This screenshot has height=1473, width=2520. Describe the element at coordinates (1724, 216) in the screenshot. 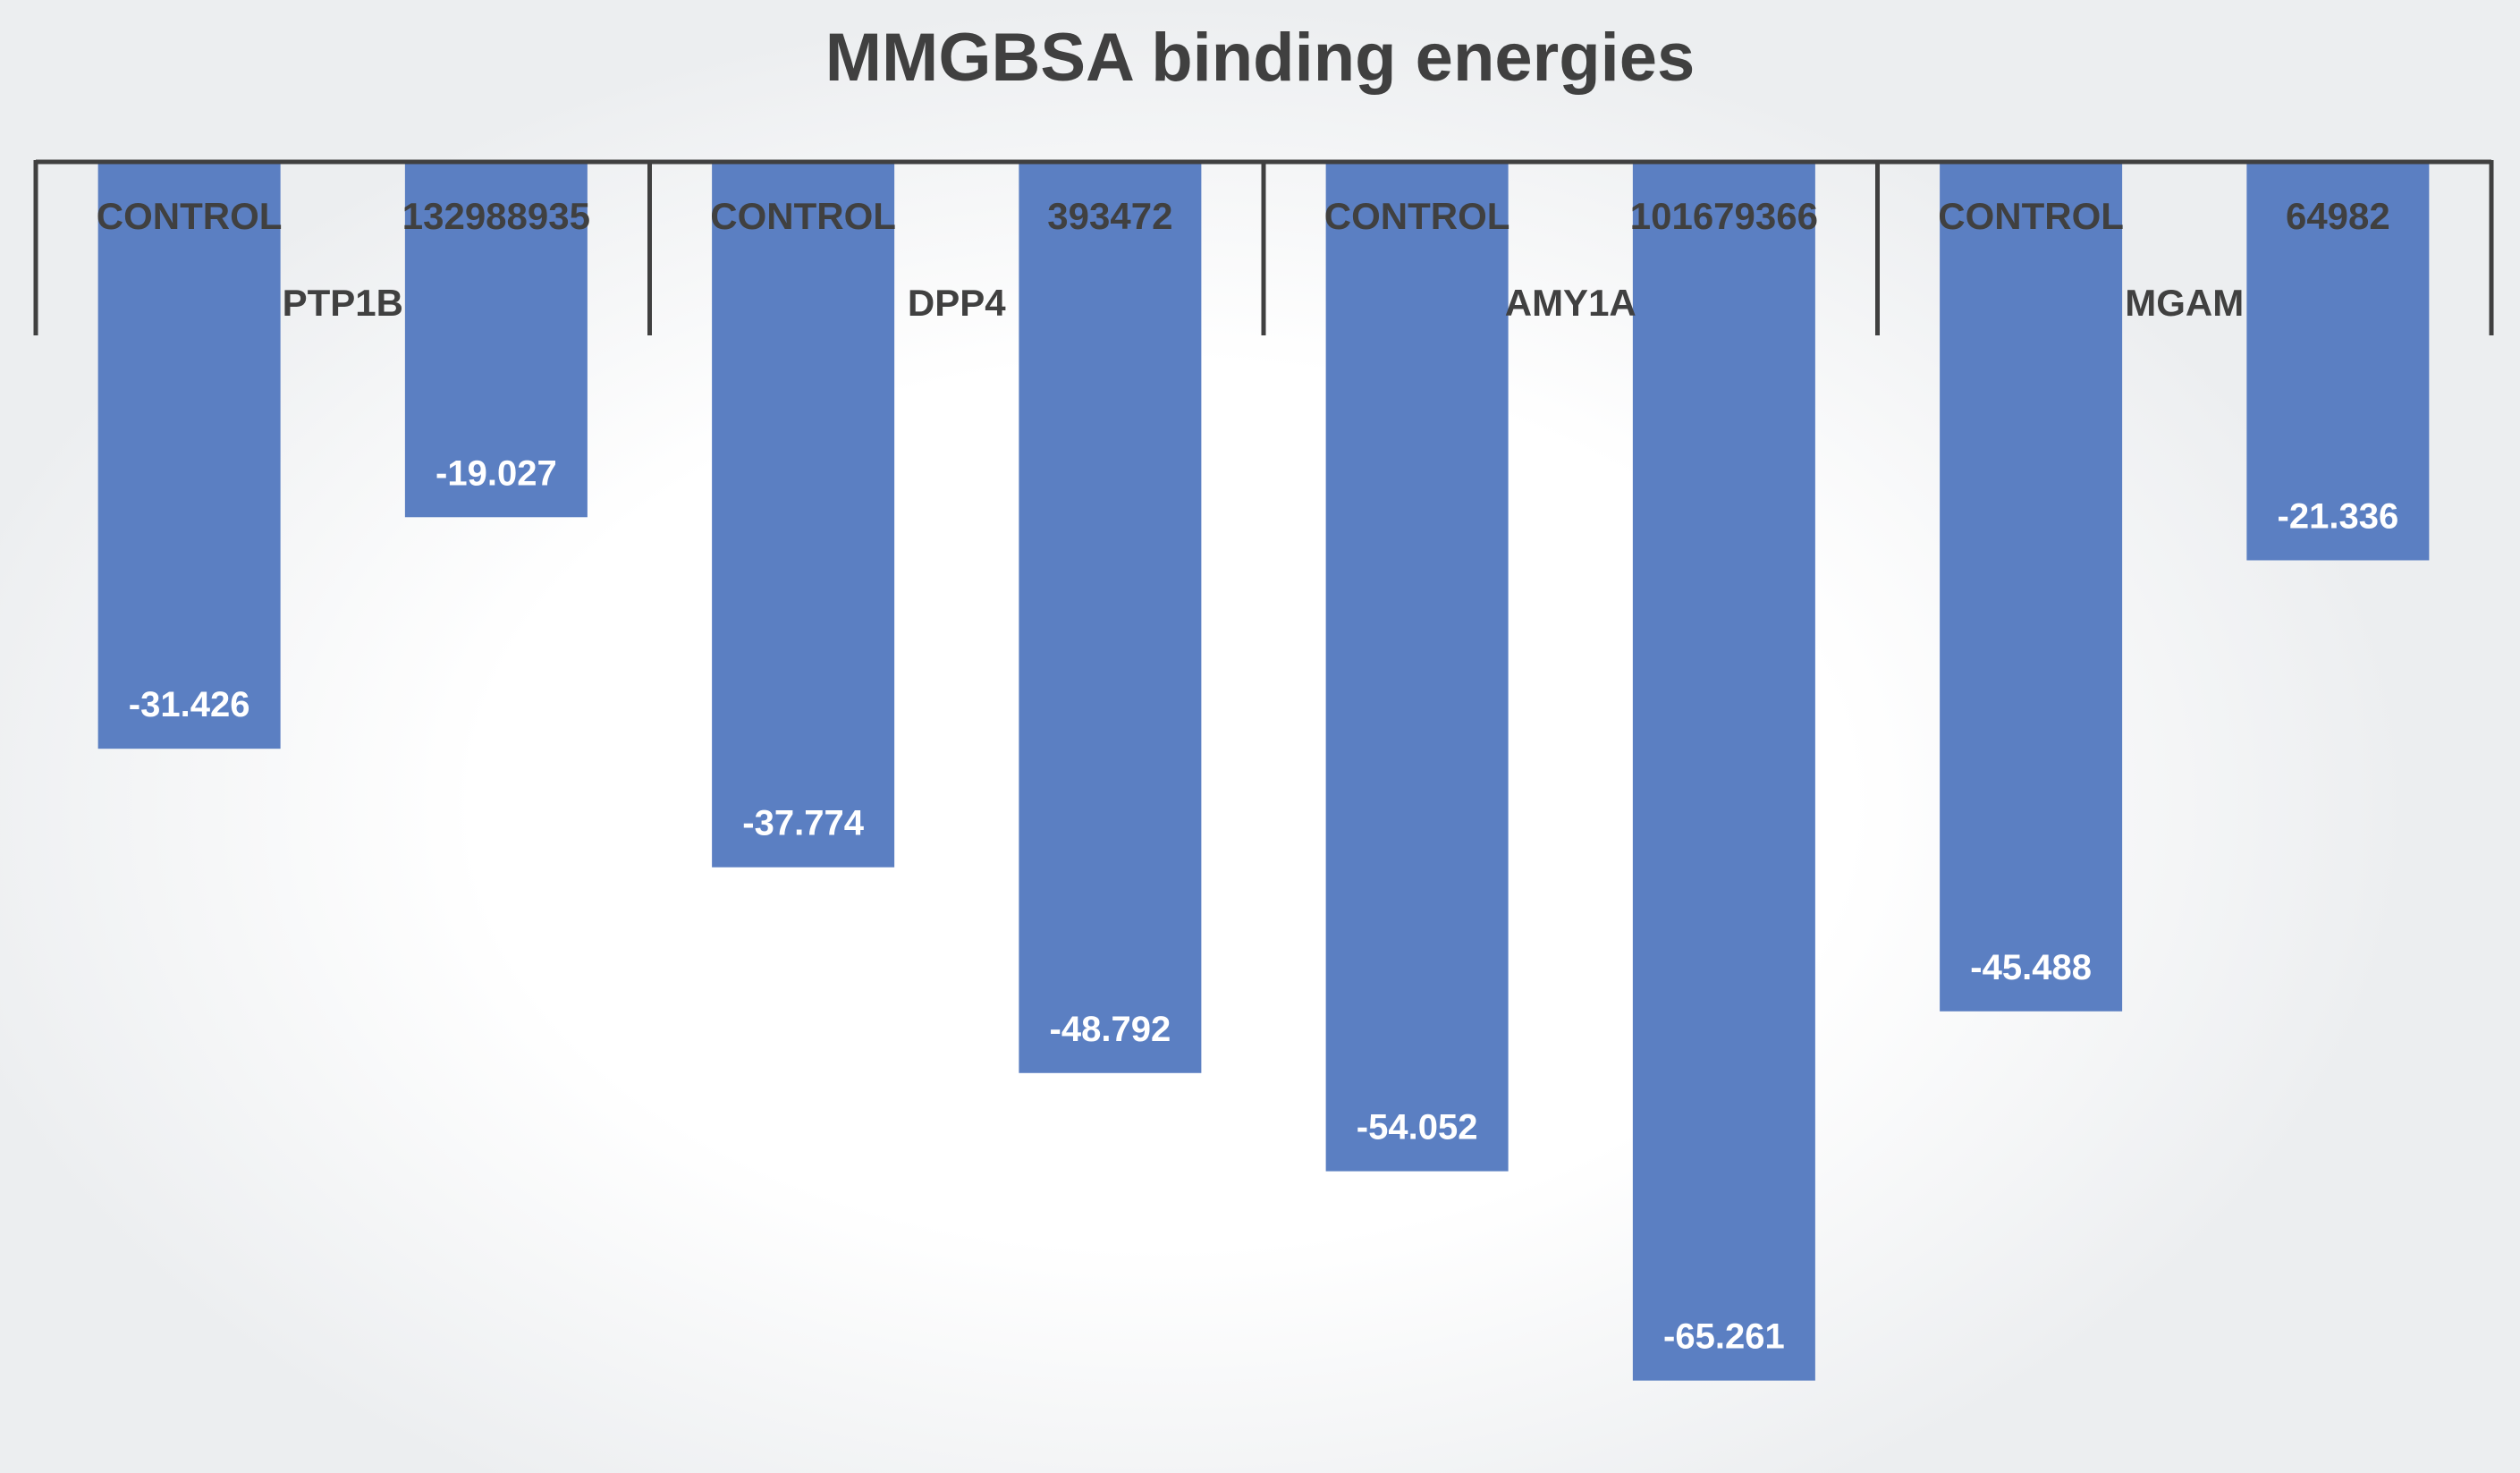

I see `bar-category-label: 101679366` at that location.